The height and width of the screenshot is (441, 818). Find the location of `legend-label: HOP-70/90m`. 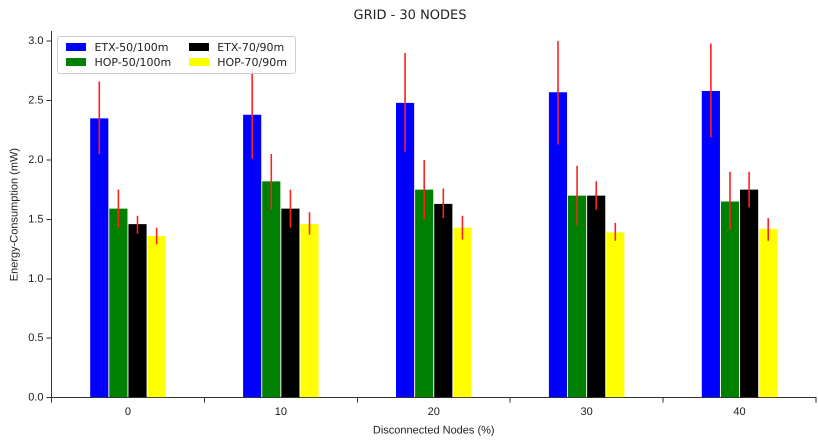

legend-label: HOP-70/90m is located at coordinates (252, 62).